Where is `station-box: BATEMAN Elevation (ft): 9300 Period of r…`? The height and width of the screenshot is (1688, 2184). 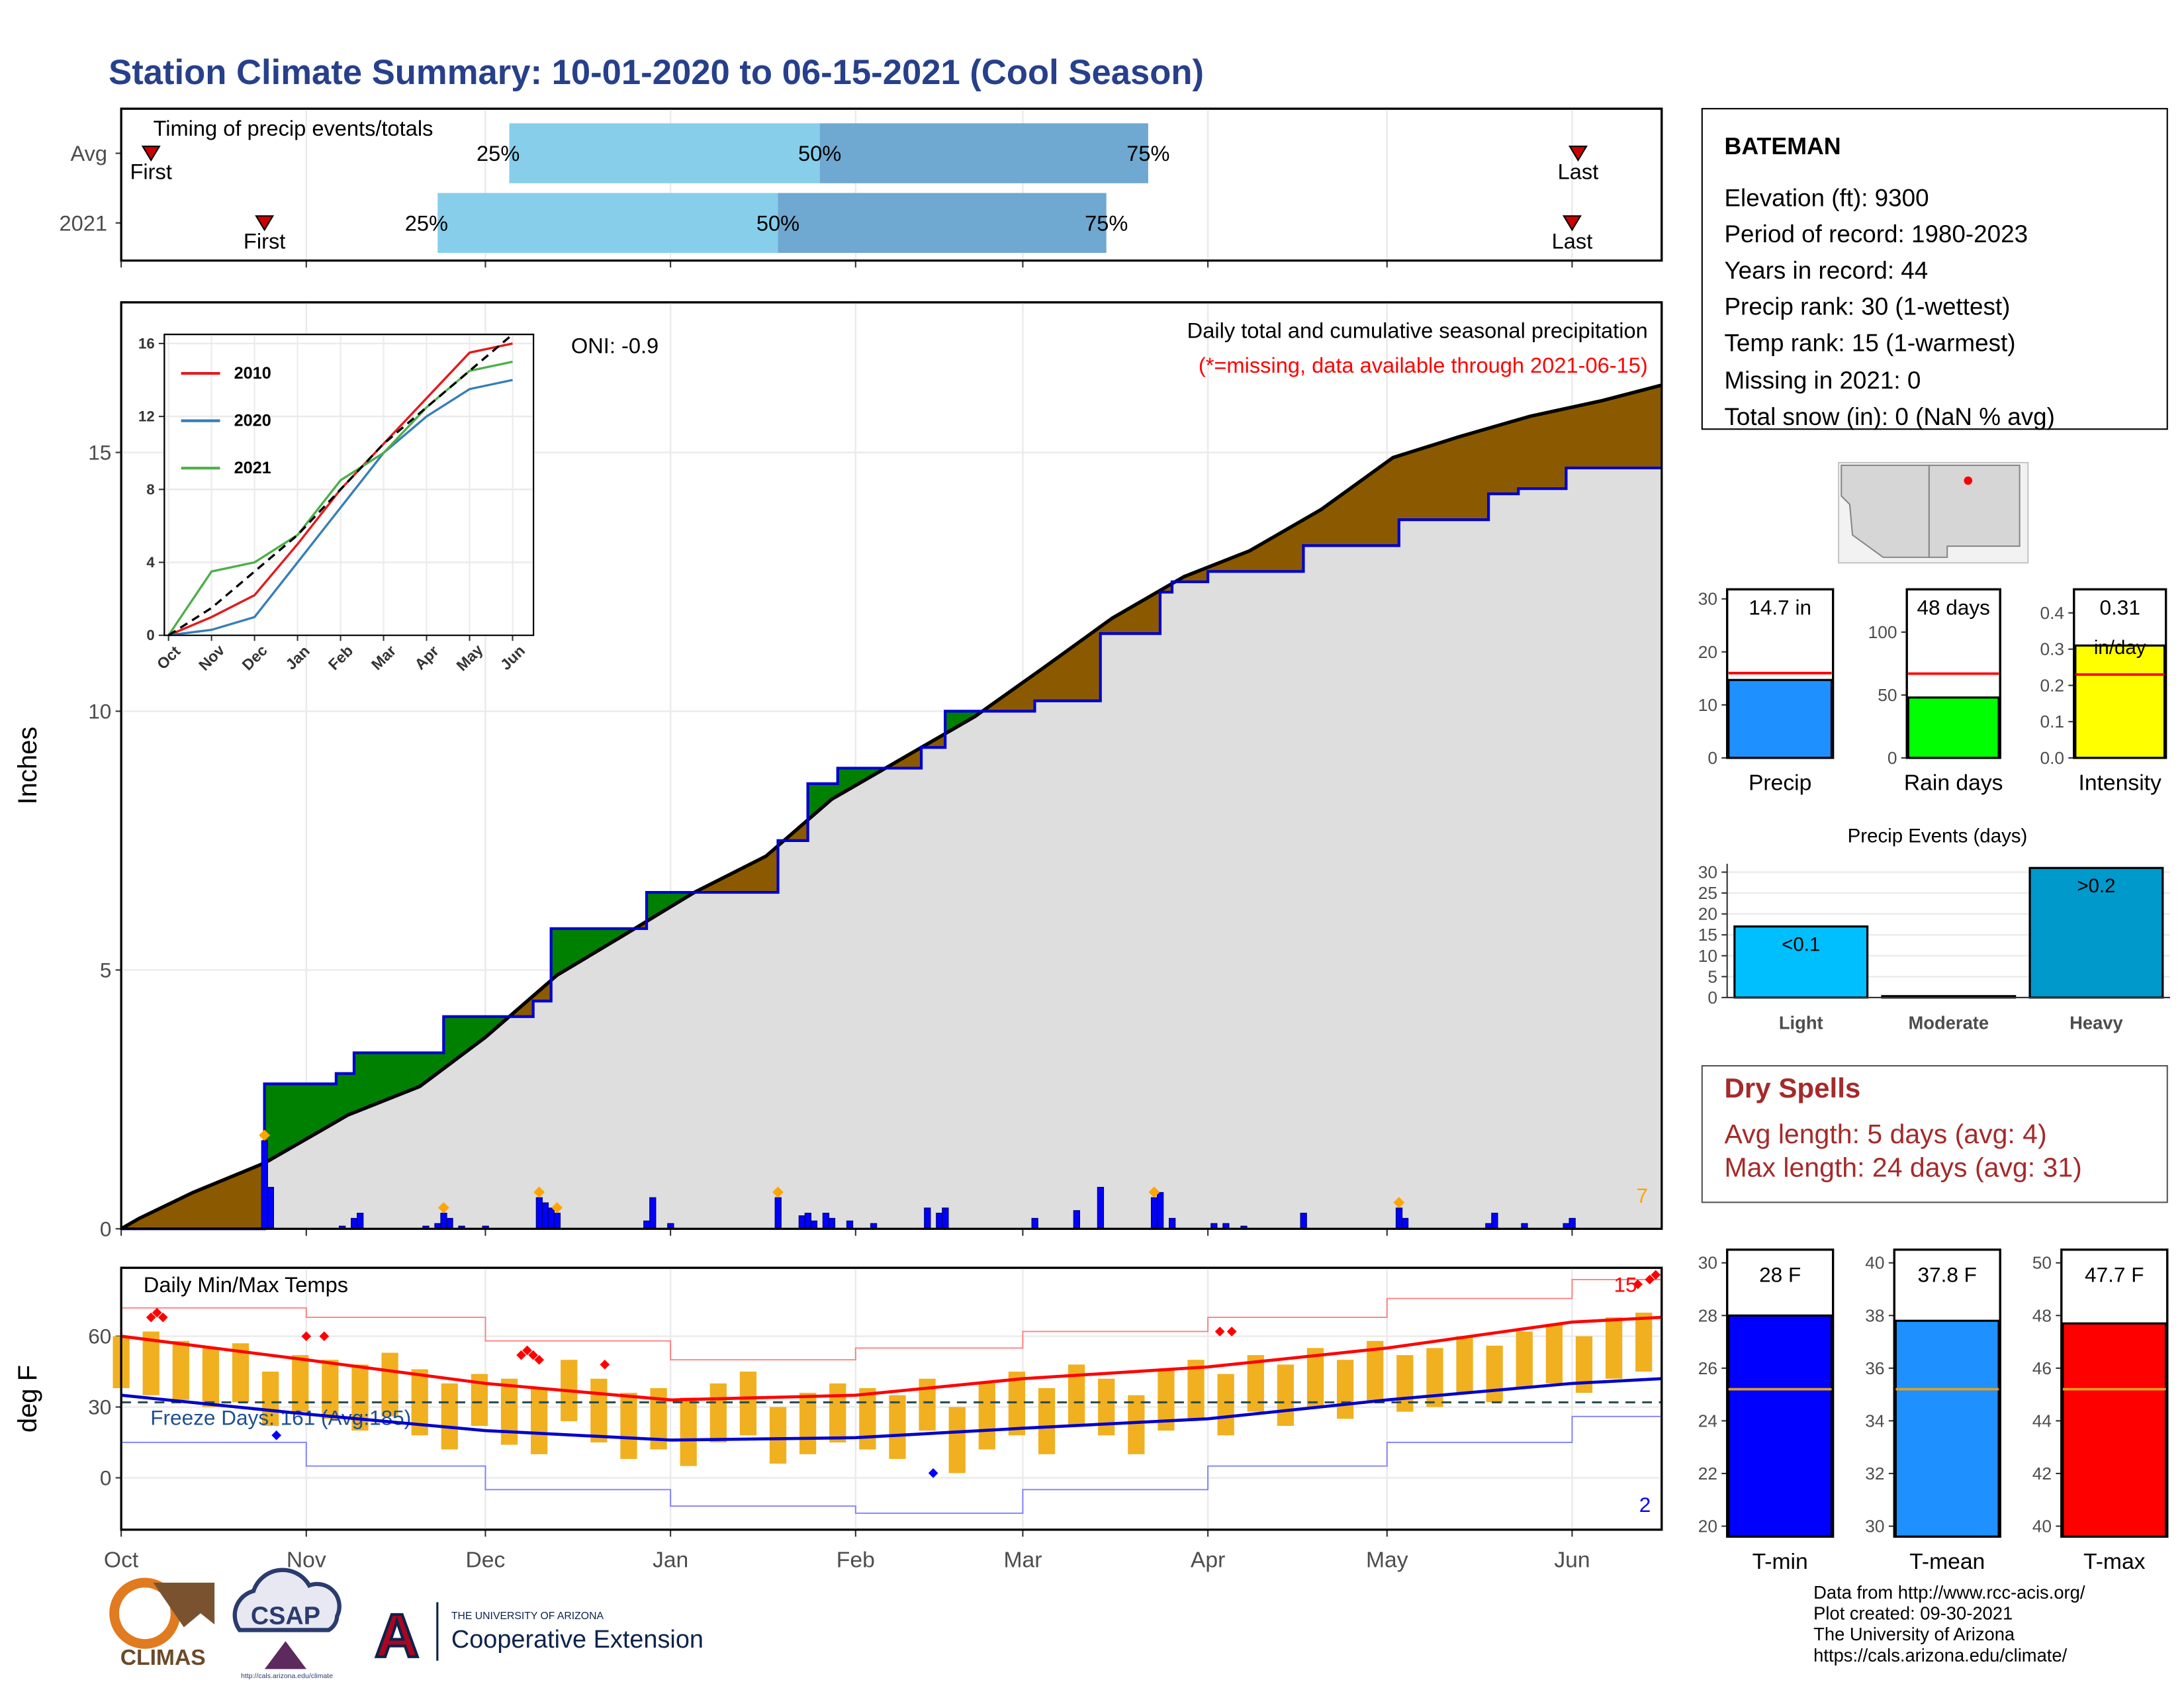 station-box: BATEMAN Elevation (ft): 9300 Period of r… is located at coordinates (1934, 269).